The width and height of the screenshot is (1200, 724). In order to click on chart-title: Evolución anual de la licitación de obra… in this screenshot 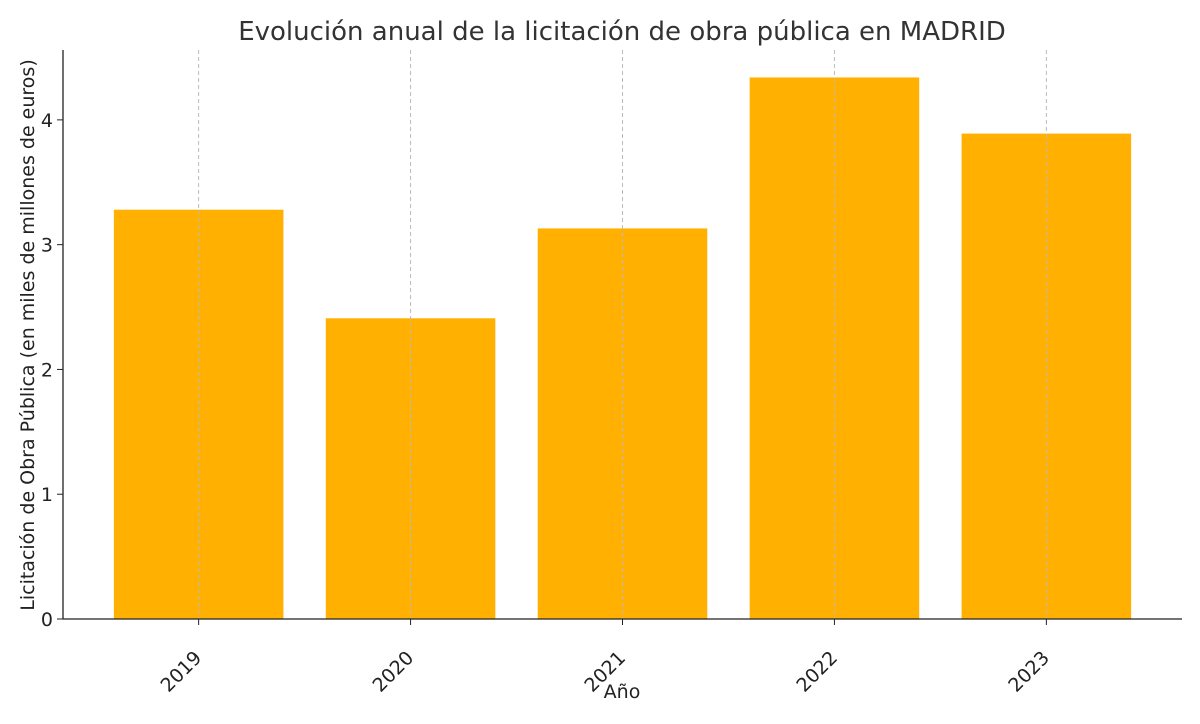, I will do `click(622, 32)`.